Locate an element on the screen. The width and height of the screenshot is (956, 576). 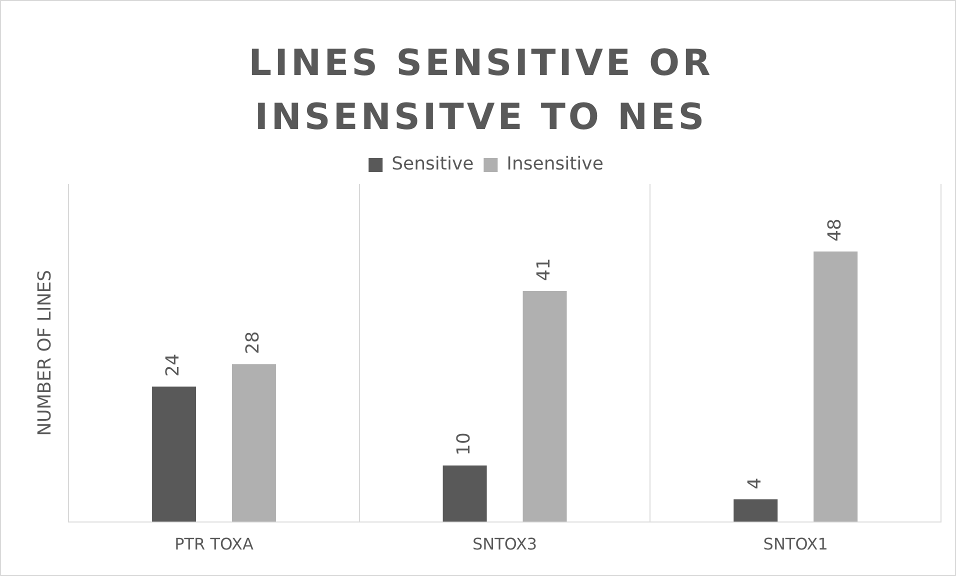
x-tick-label: SNTOX3 is located at coordinates (505, 544).